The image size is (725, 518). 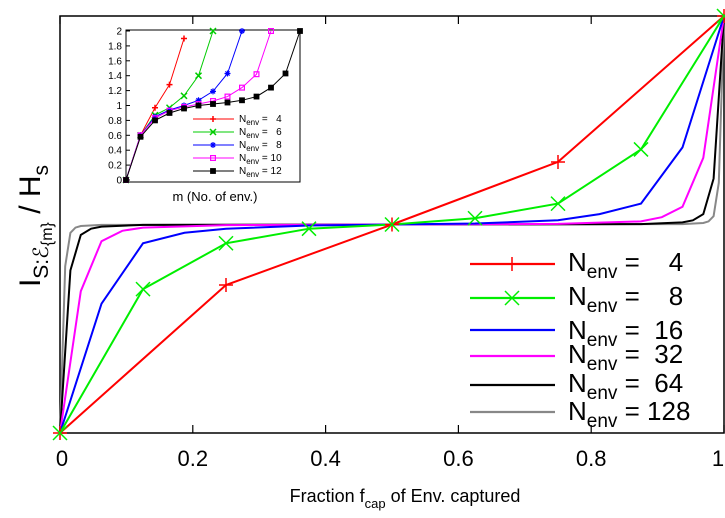 I want to click on main-x-tick-labels: 0 0.2 0.4 0.6 0.8 1, so click(x=390, y=458).